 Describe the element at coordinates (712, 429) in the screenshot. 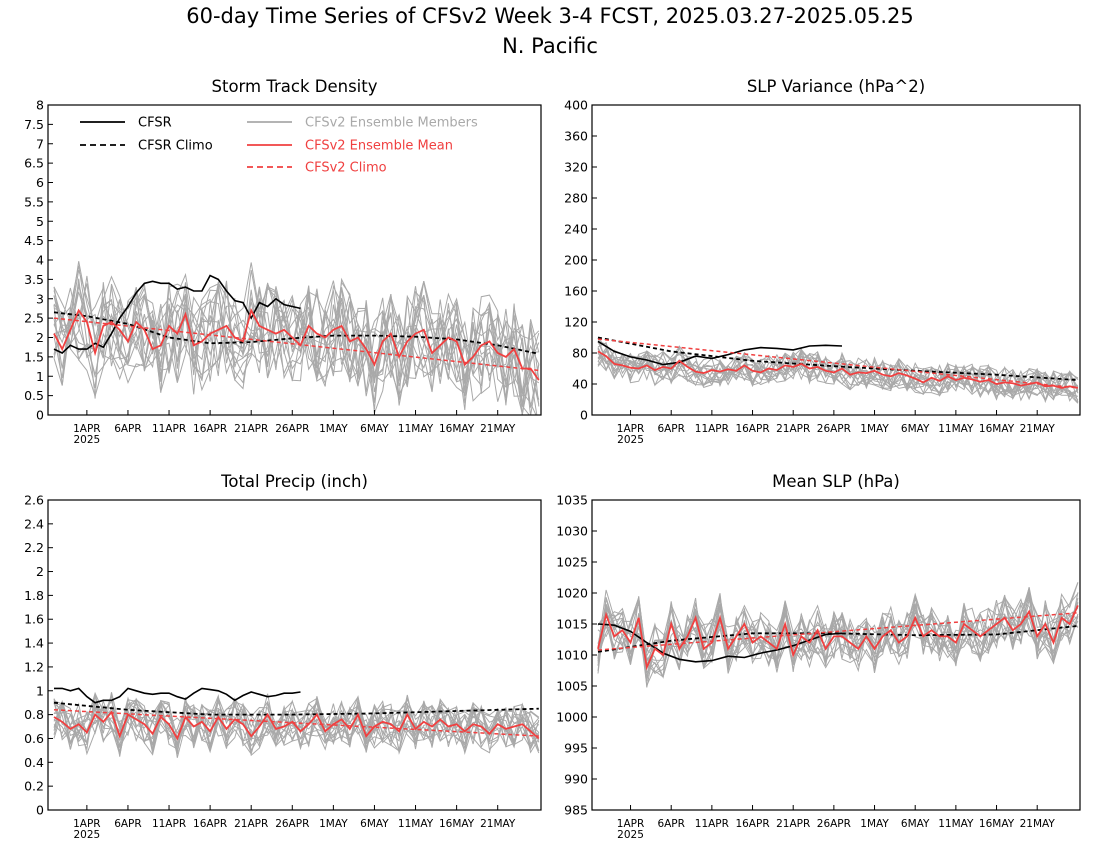

I see `x-tick-label: 11APR` at that location.